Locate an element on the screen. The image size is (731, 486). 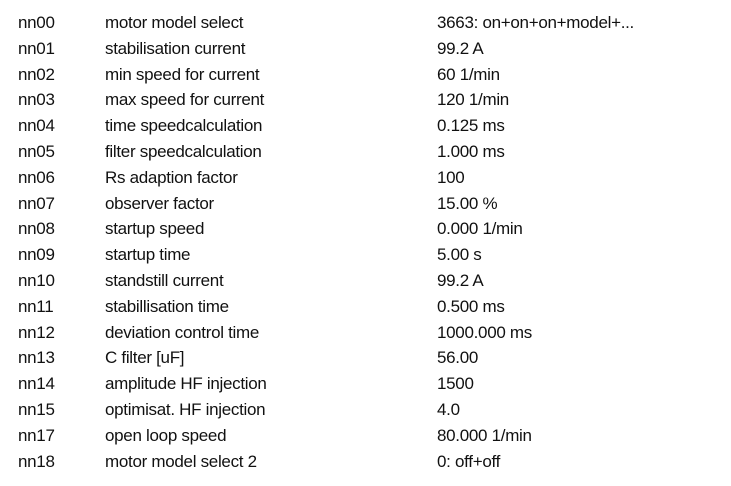
parameter-name: amplitude HF injection is located at coordinates (186, 384).